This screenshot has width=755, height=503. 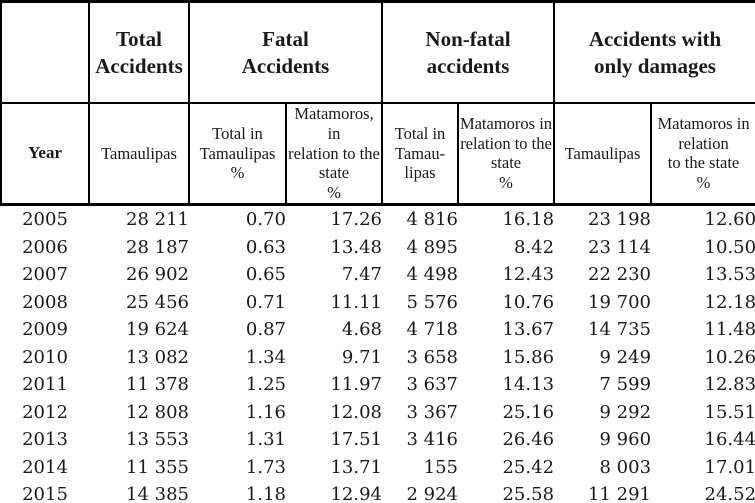 What do you see at coordinates (265, 412) in the screenshot?
I see `value-cell: 1.16` at bounding box center [265, 412].